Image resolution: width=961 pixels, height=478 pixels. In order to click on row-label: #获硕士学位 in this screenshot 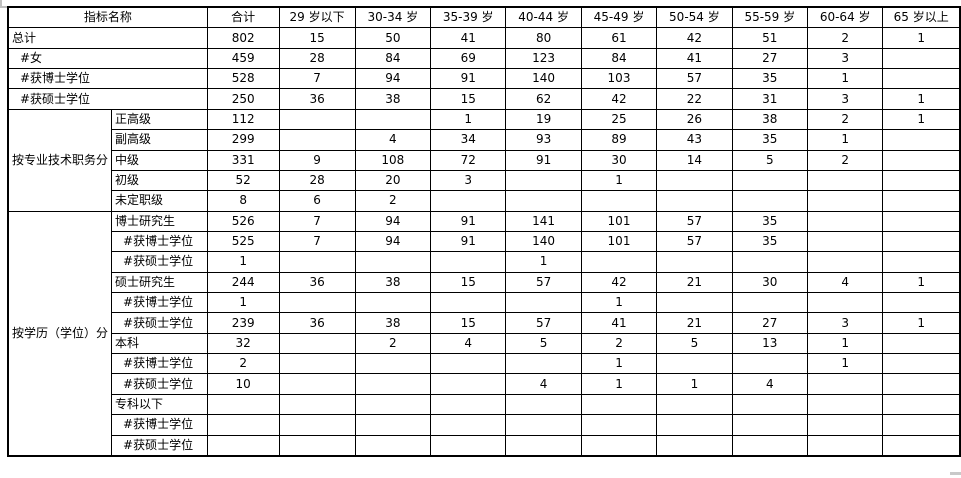, I will do `click(159, 323)`.